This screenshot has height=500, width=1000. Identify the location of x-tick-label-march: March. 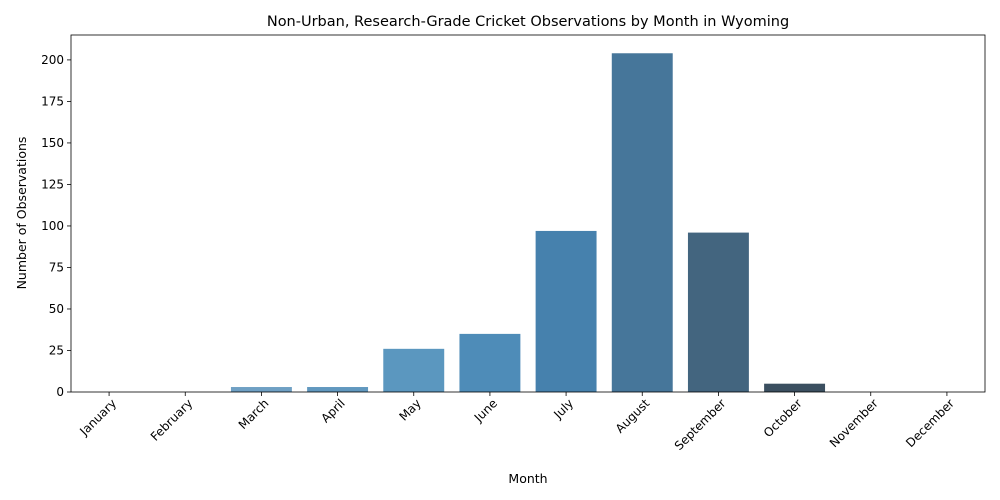
(254, 414).